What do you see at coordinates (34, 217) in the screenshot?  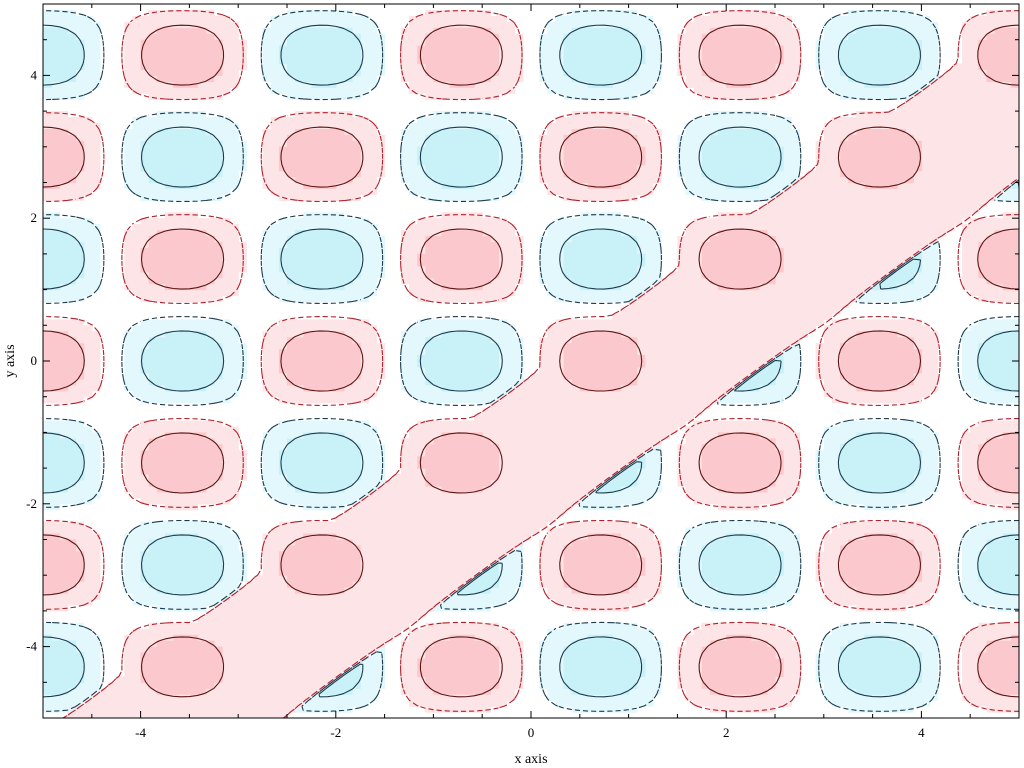 I see `y-tick-label: 2` at bounding box center [34, 217].